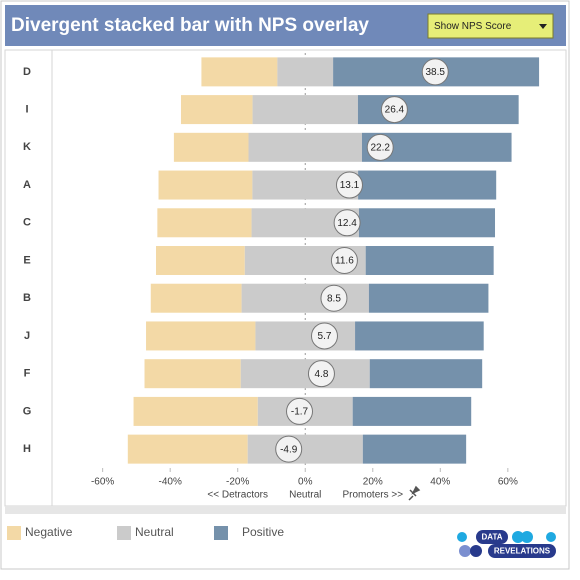 This screenshot has width=580, height=580. Describe the element at coordinates (237, 482) in the screenshot. I see `x-tick-label: -20%` at that location.